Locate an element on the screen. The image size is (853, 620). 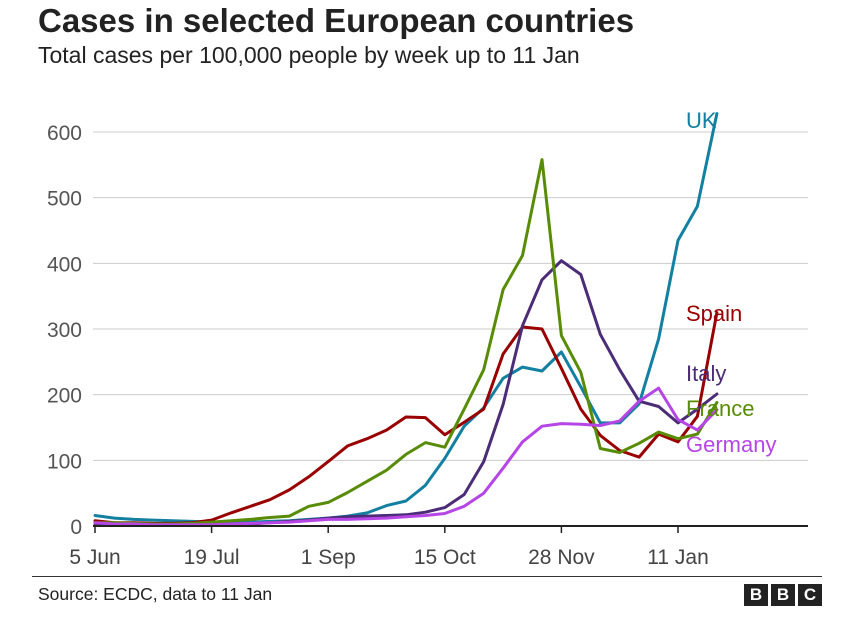
y-tick-label: 300 is located at coordinates (64, 330).